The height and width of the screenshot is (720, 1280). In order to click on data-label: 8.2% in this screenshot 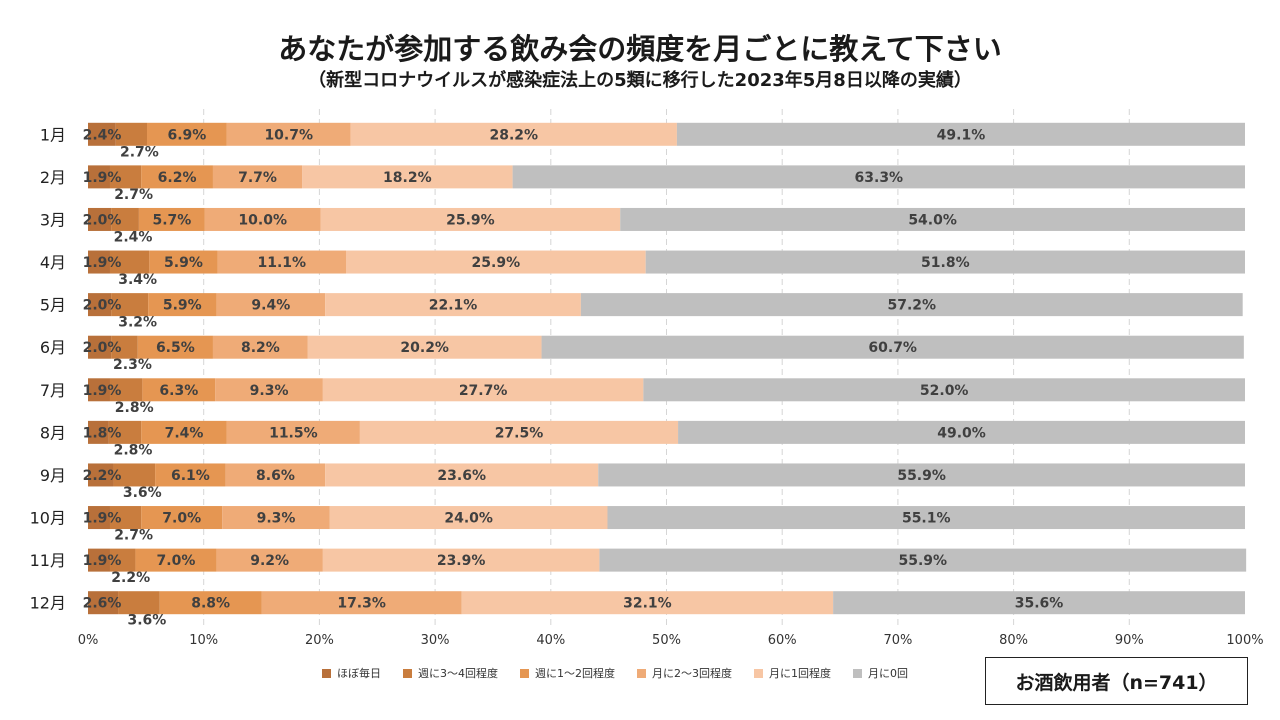, I will do `click(260, 348)`.